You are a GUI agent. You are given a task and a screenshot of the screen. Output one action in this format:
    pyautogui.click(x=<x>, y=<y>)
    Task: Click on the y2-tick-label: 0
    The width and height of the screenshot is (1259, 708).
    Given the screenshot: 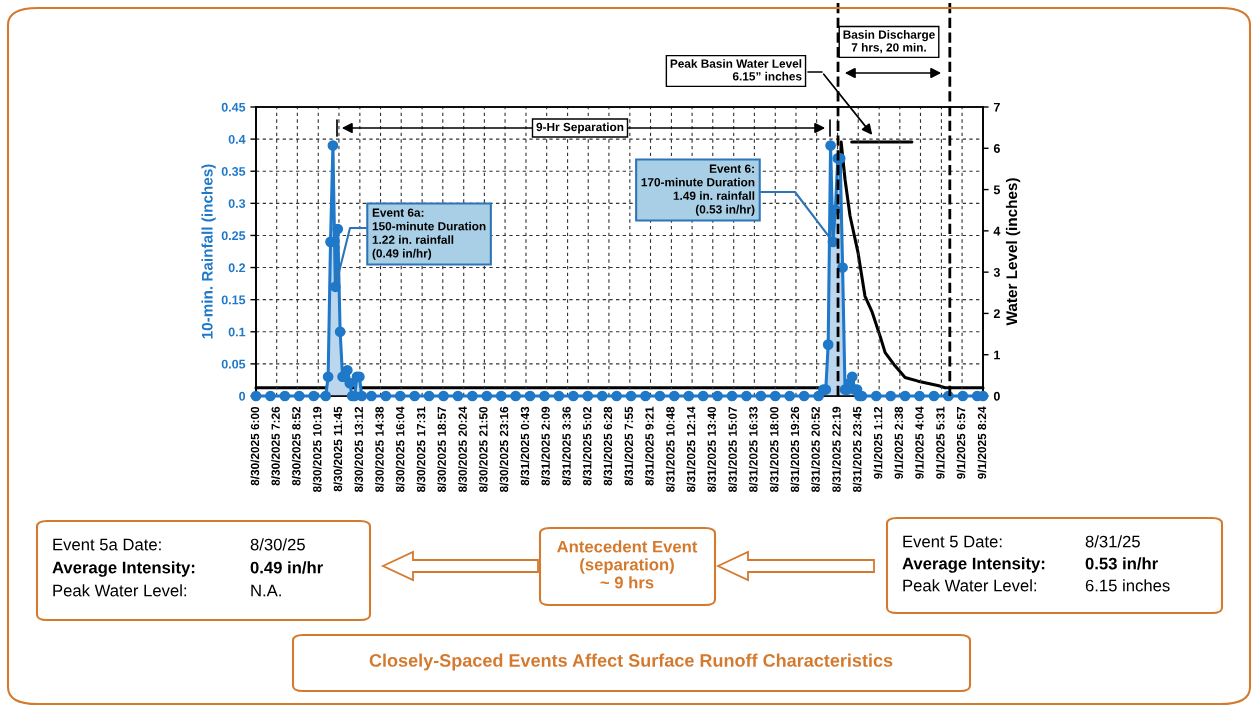 What is the action you would take?
    pyautogui.click(x=996, y=396)
    